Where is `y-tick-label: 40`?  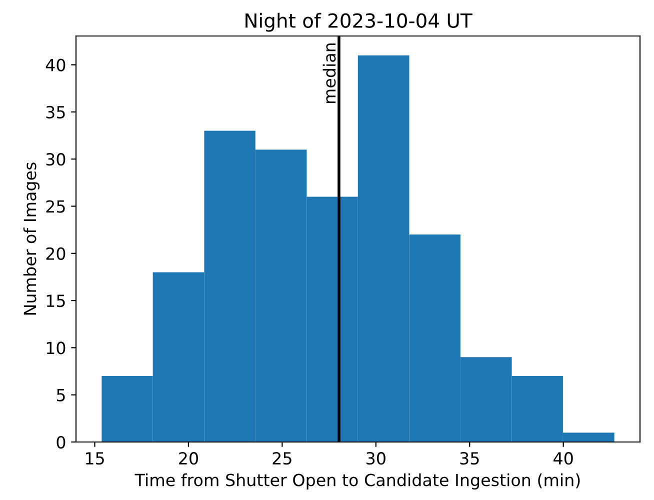
y-tick-label: 40 is located at coordinates (56, 65).